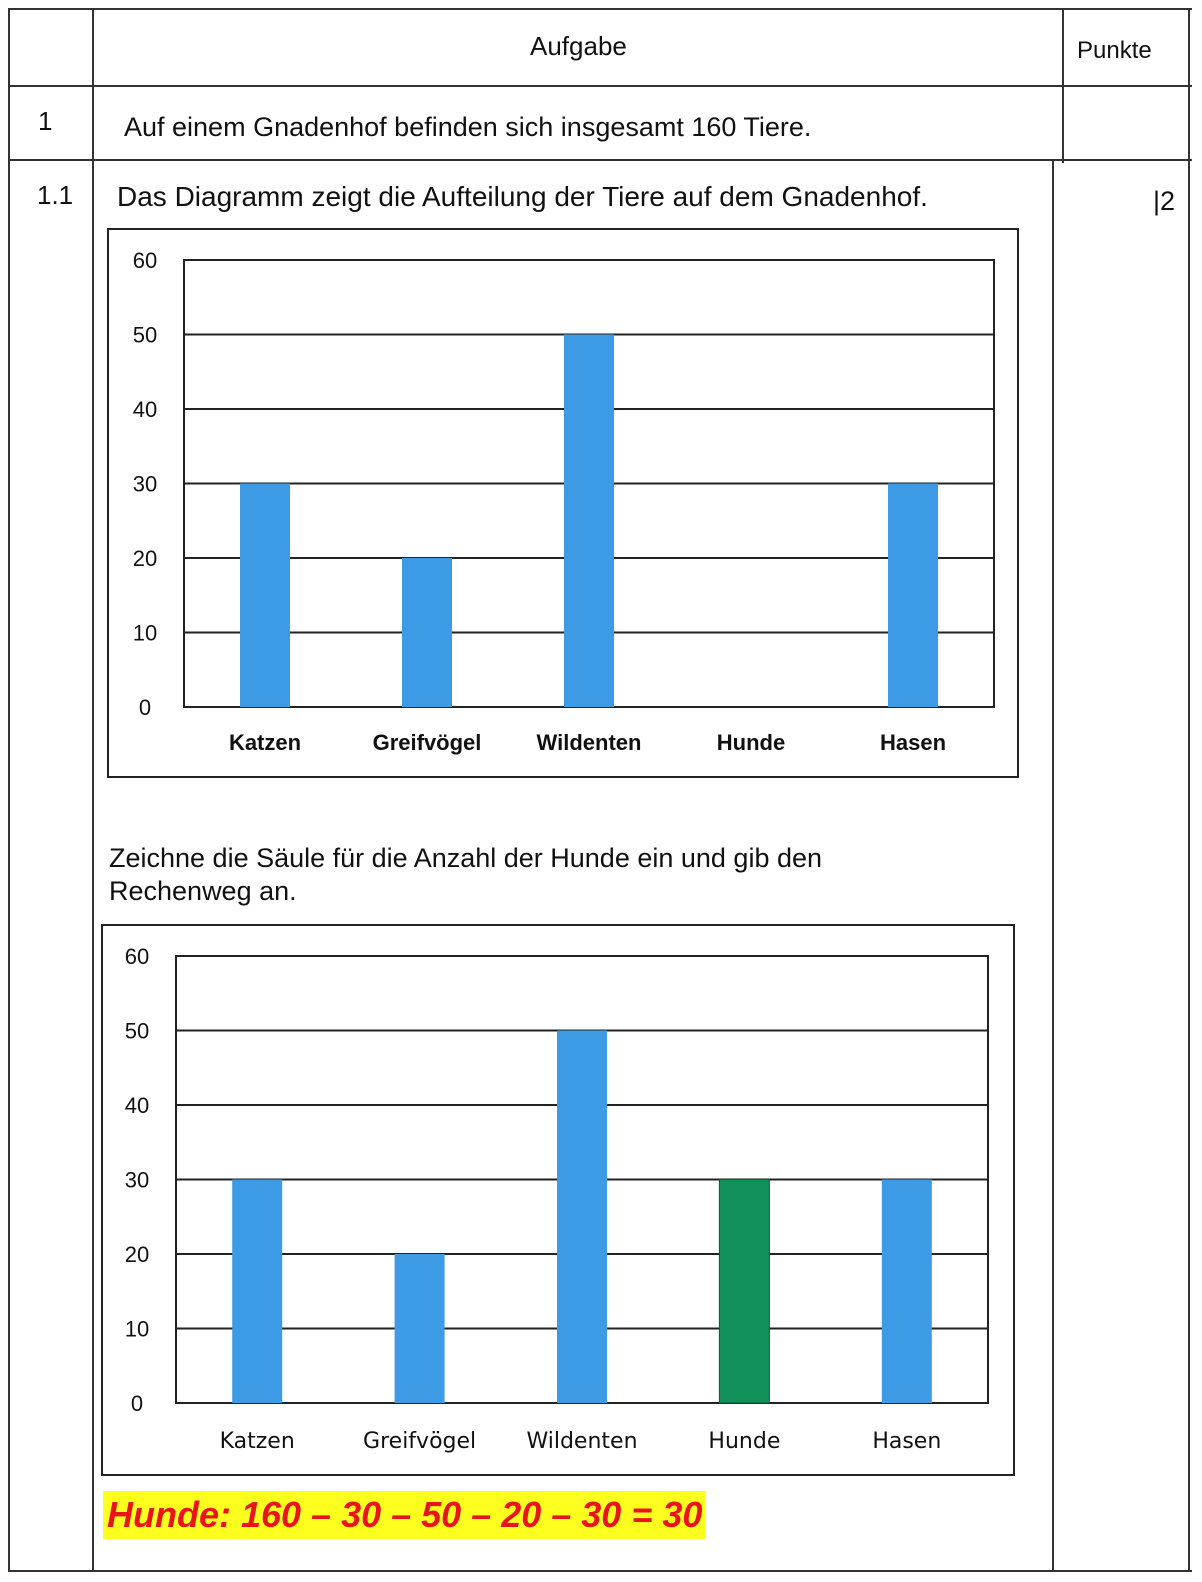 Image resolution: width=1202 pixels, height=1582 pixels. I want to click on header-divider, so click(600, 86).